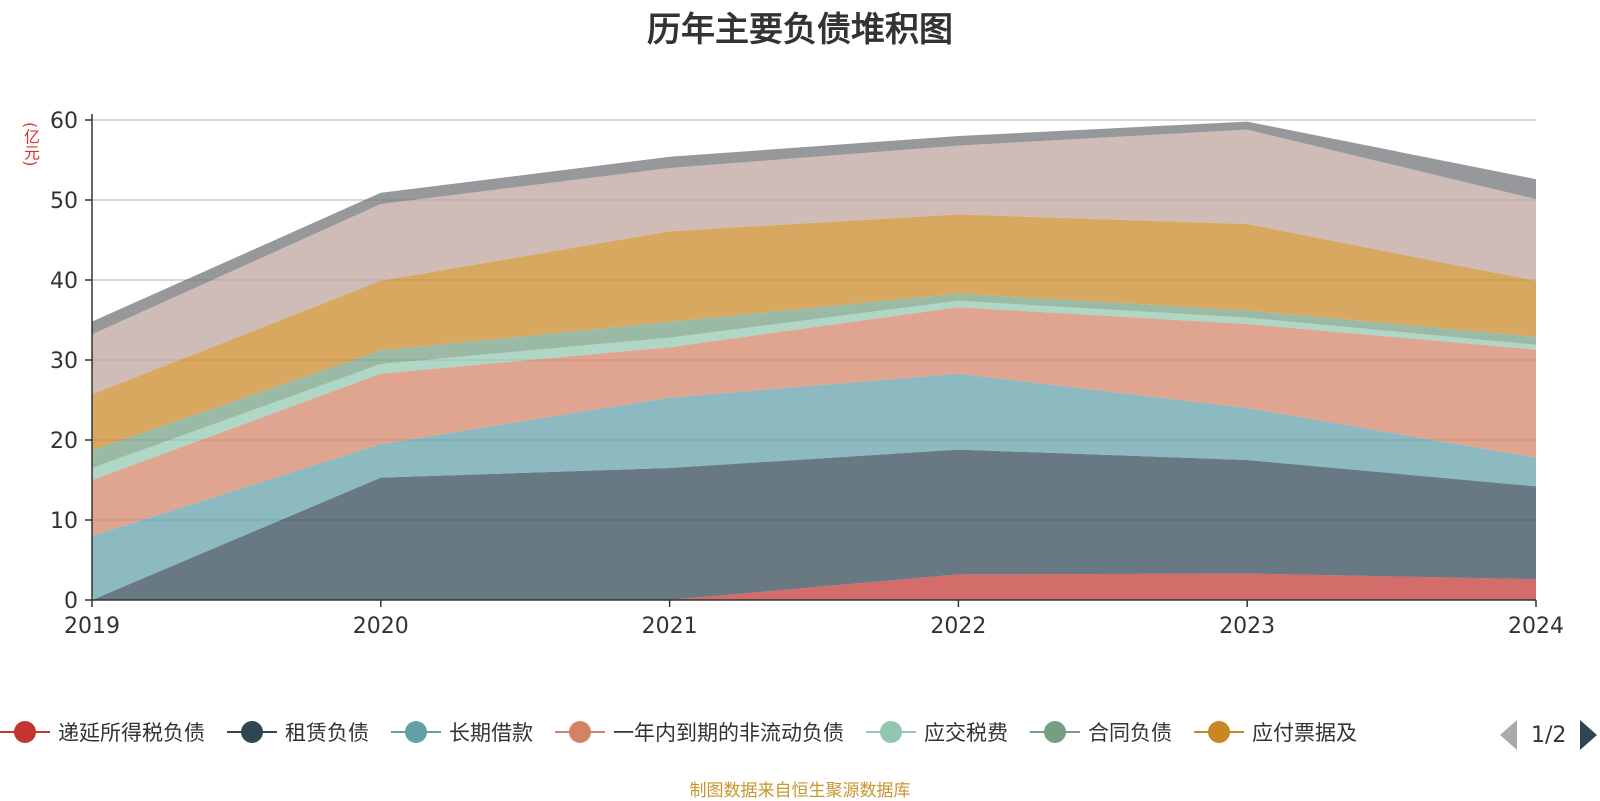 The image size is (1600, 801). I want to click on legend-item-7: 应付票据及, so click(1275, 732).